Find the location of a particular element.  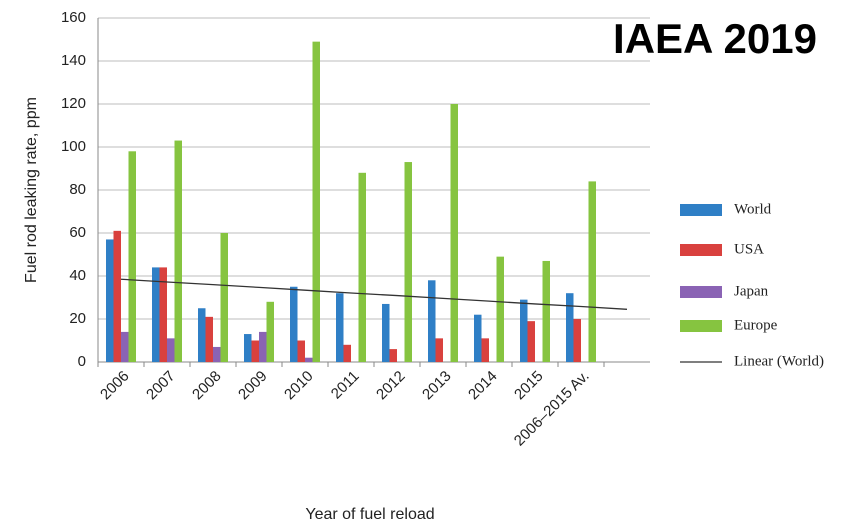

x-tick-label: 2010 is located at coordinates (299, 386).